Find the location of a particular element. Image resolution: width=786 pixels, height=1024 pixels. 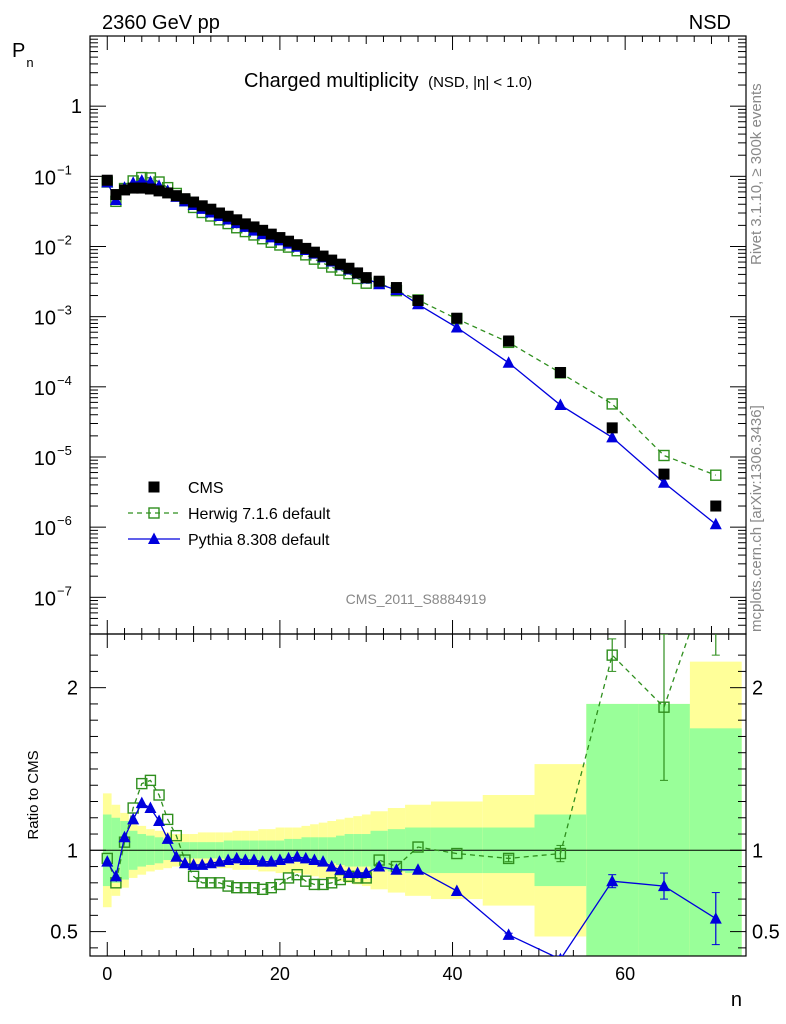

ratio-y-label: Ratio to CMS is located at coordinates (33, 794).